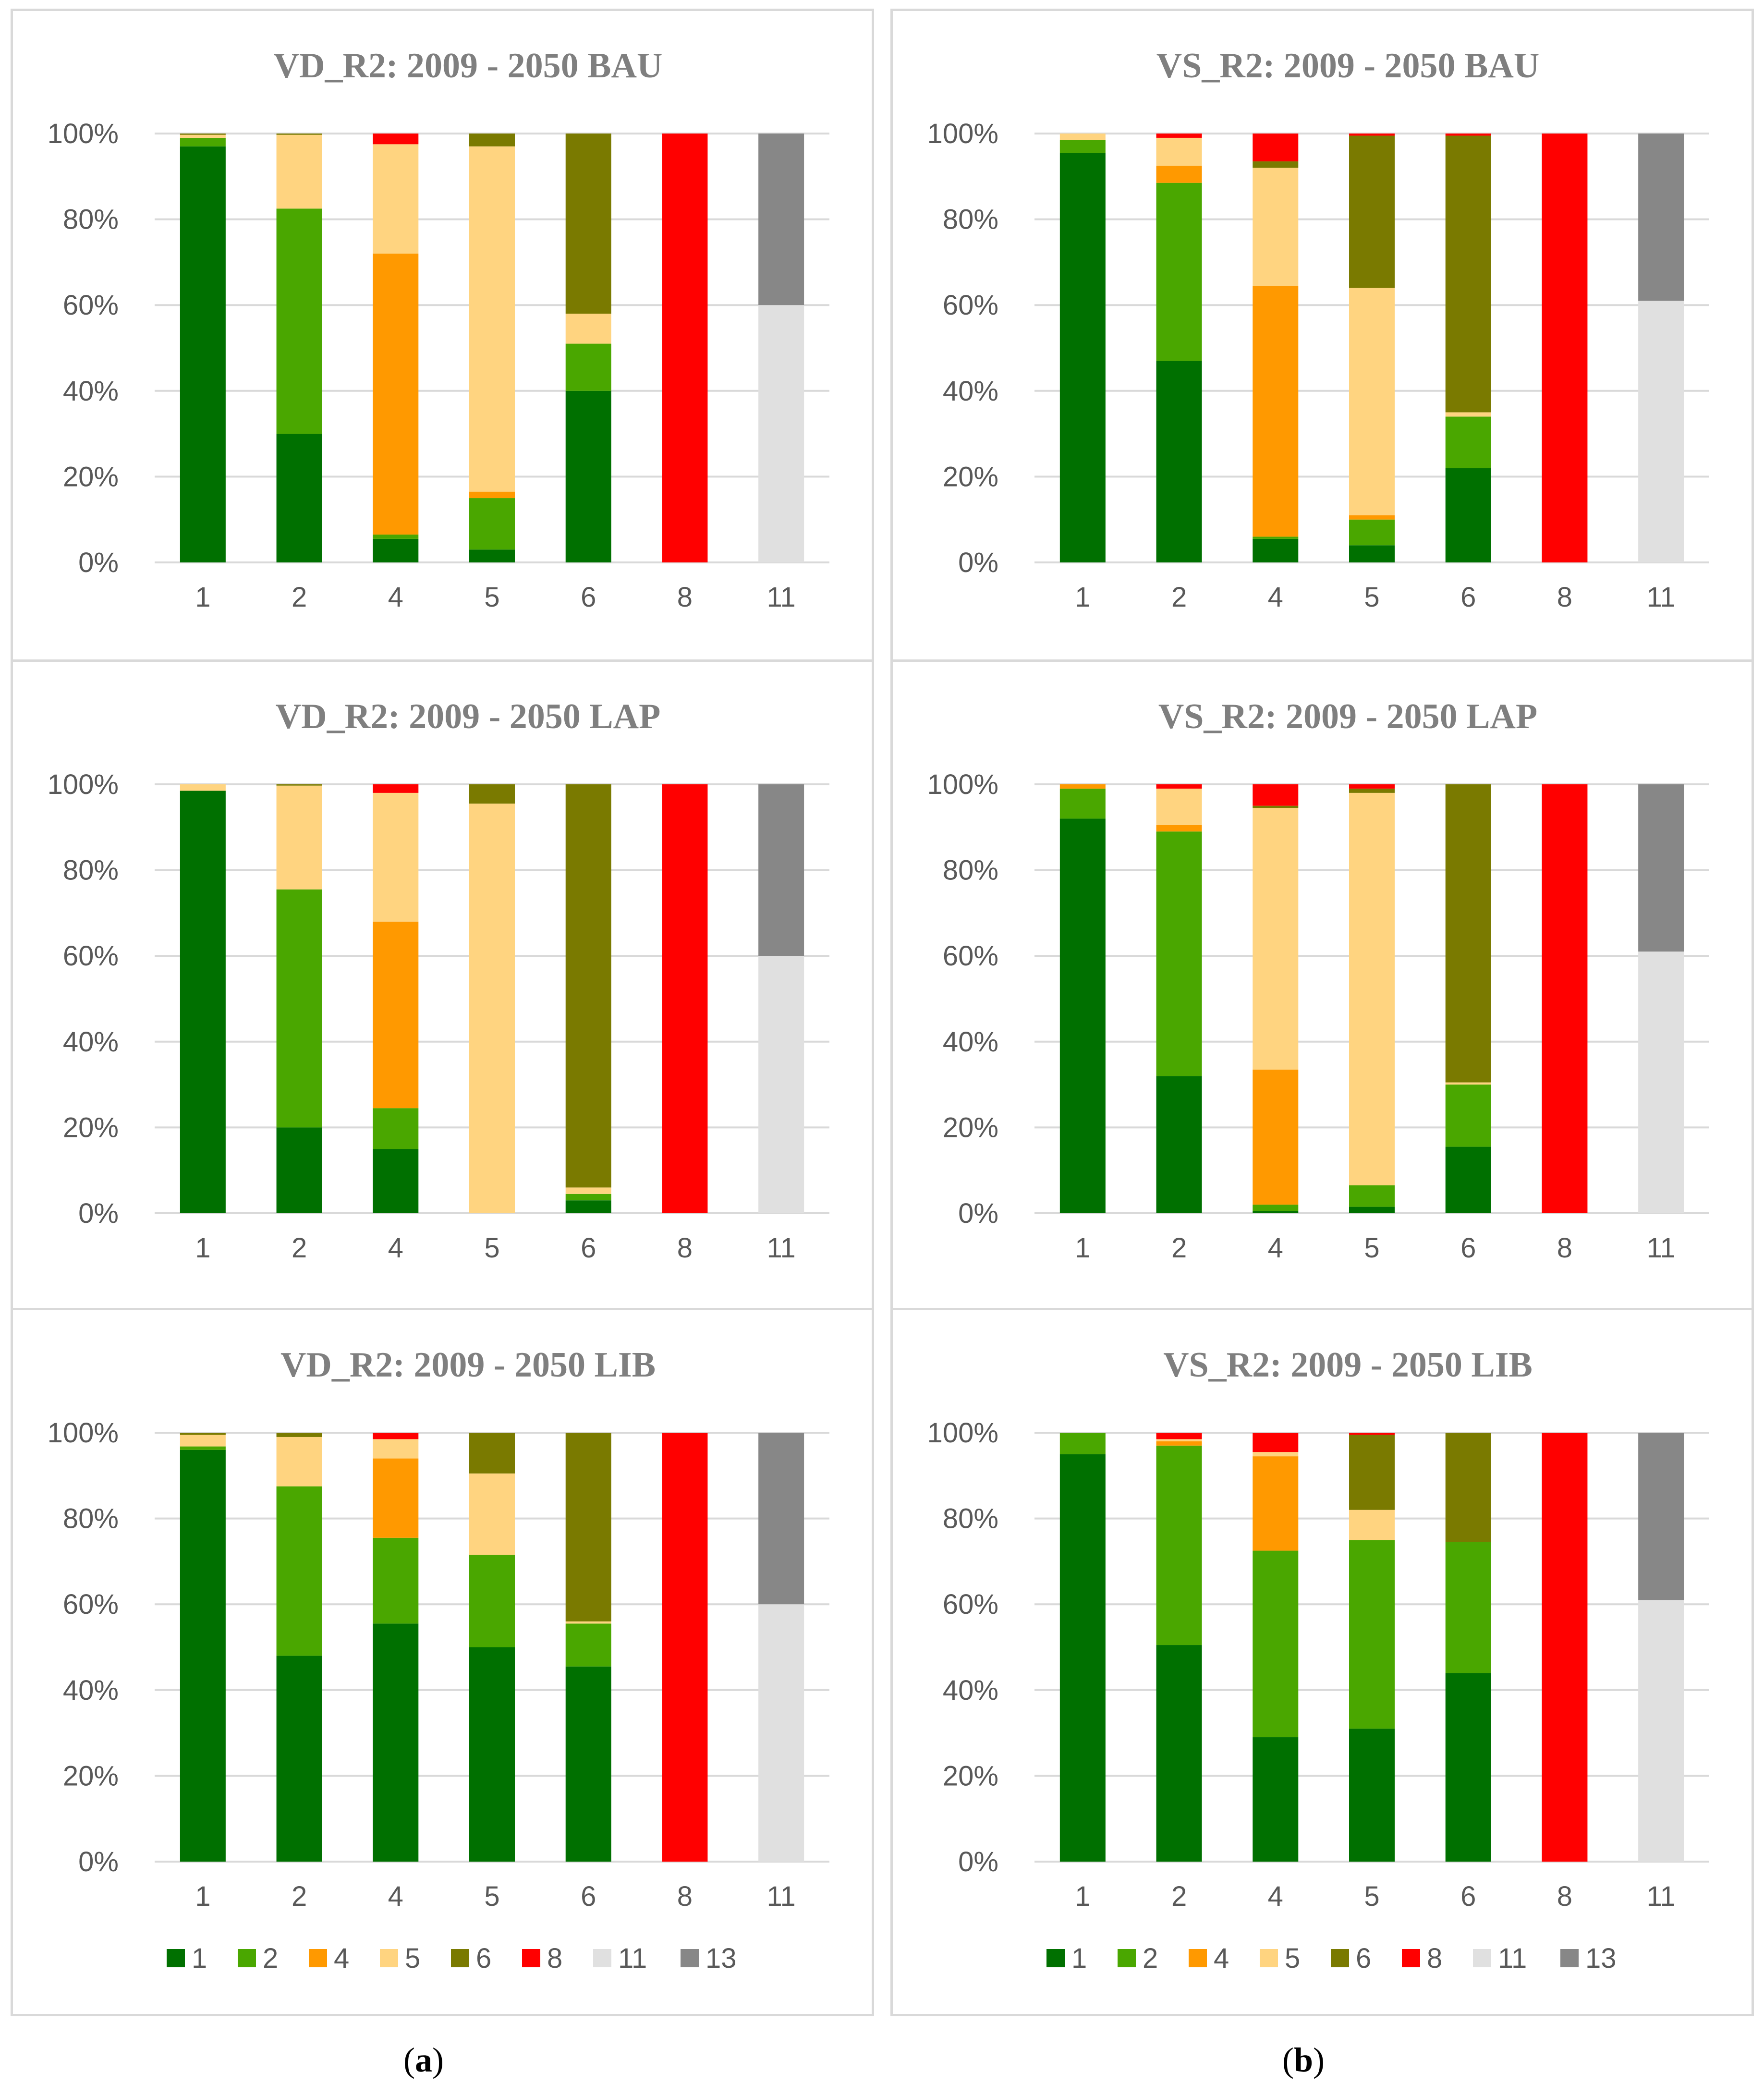  Describe the element at coordinates (1221, 1958) in the screenshot. I see `legend-label-4: 4` at that location.